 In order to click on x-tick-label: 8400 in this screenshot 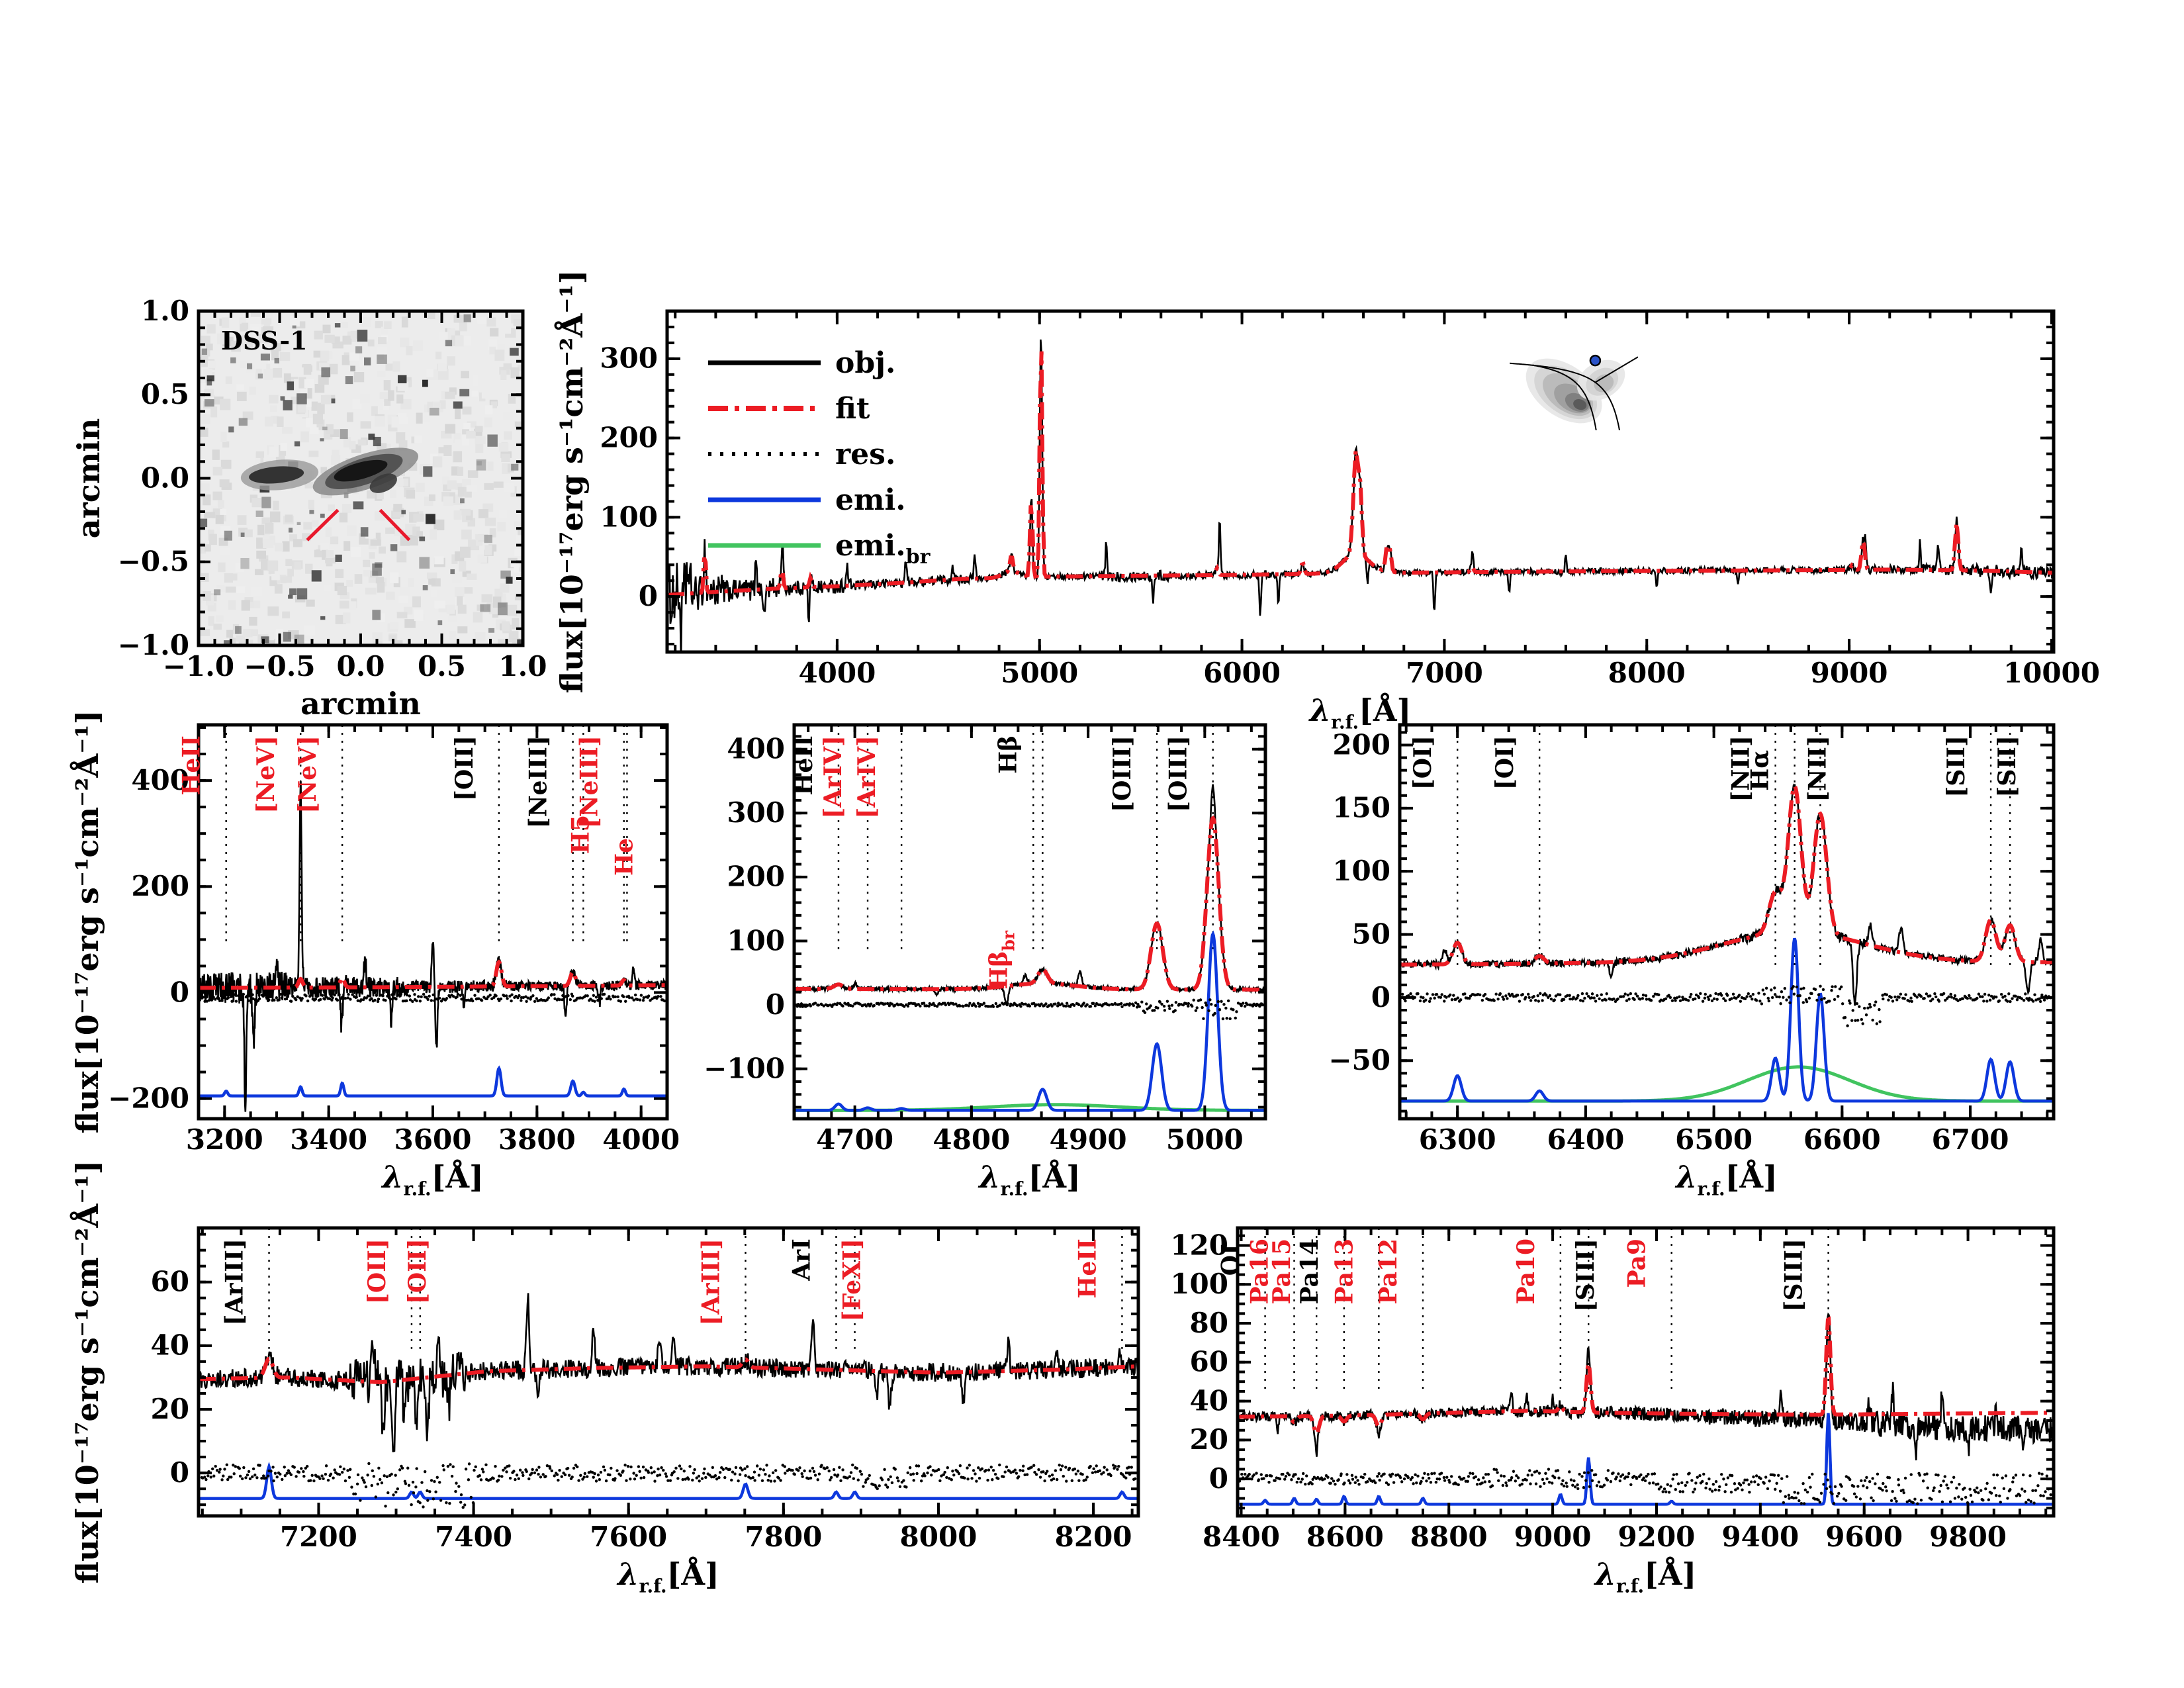, I will do `click(1241, 1537)`.